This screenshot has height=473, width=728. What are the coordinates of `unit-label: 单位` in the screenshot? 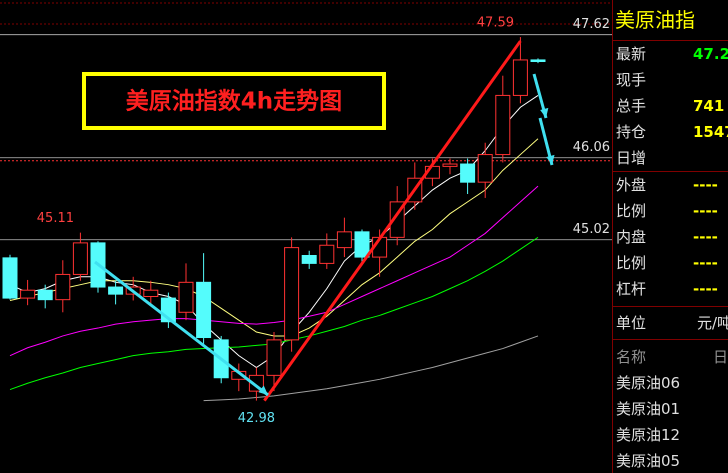 It's located at (631, 323).